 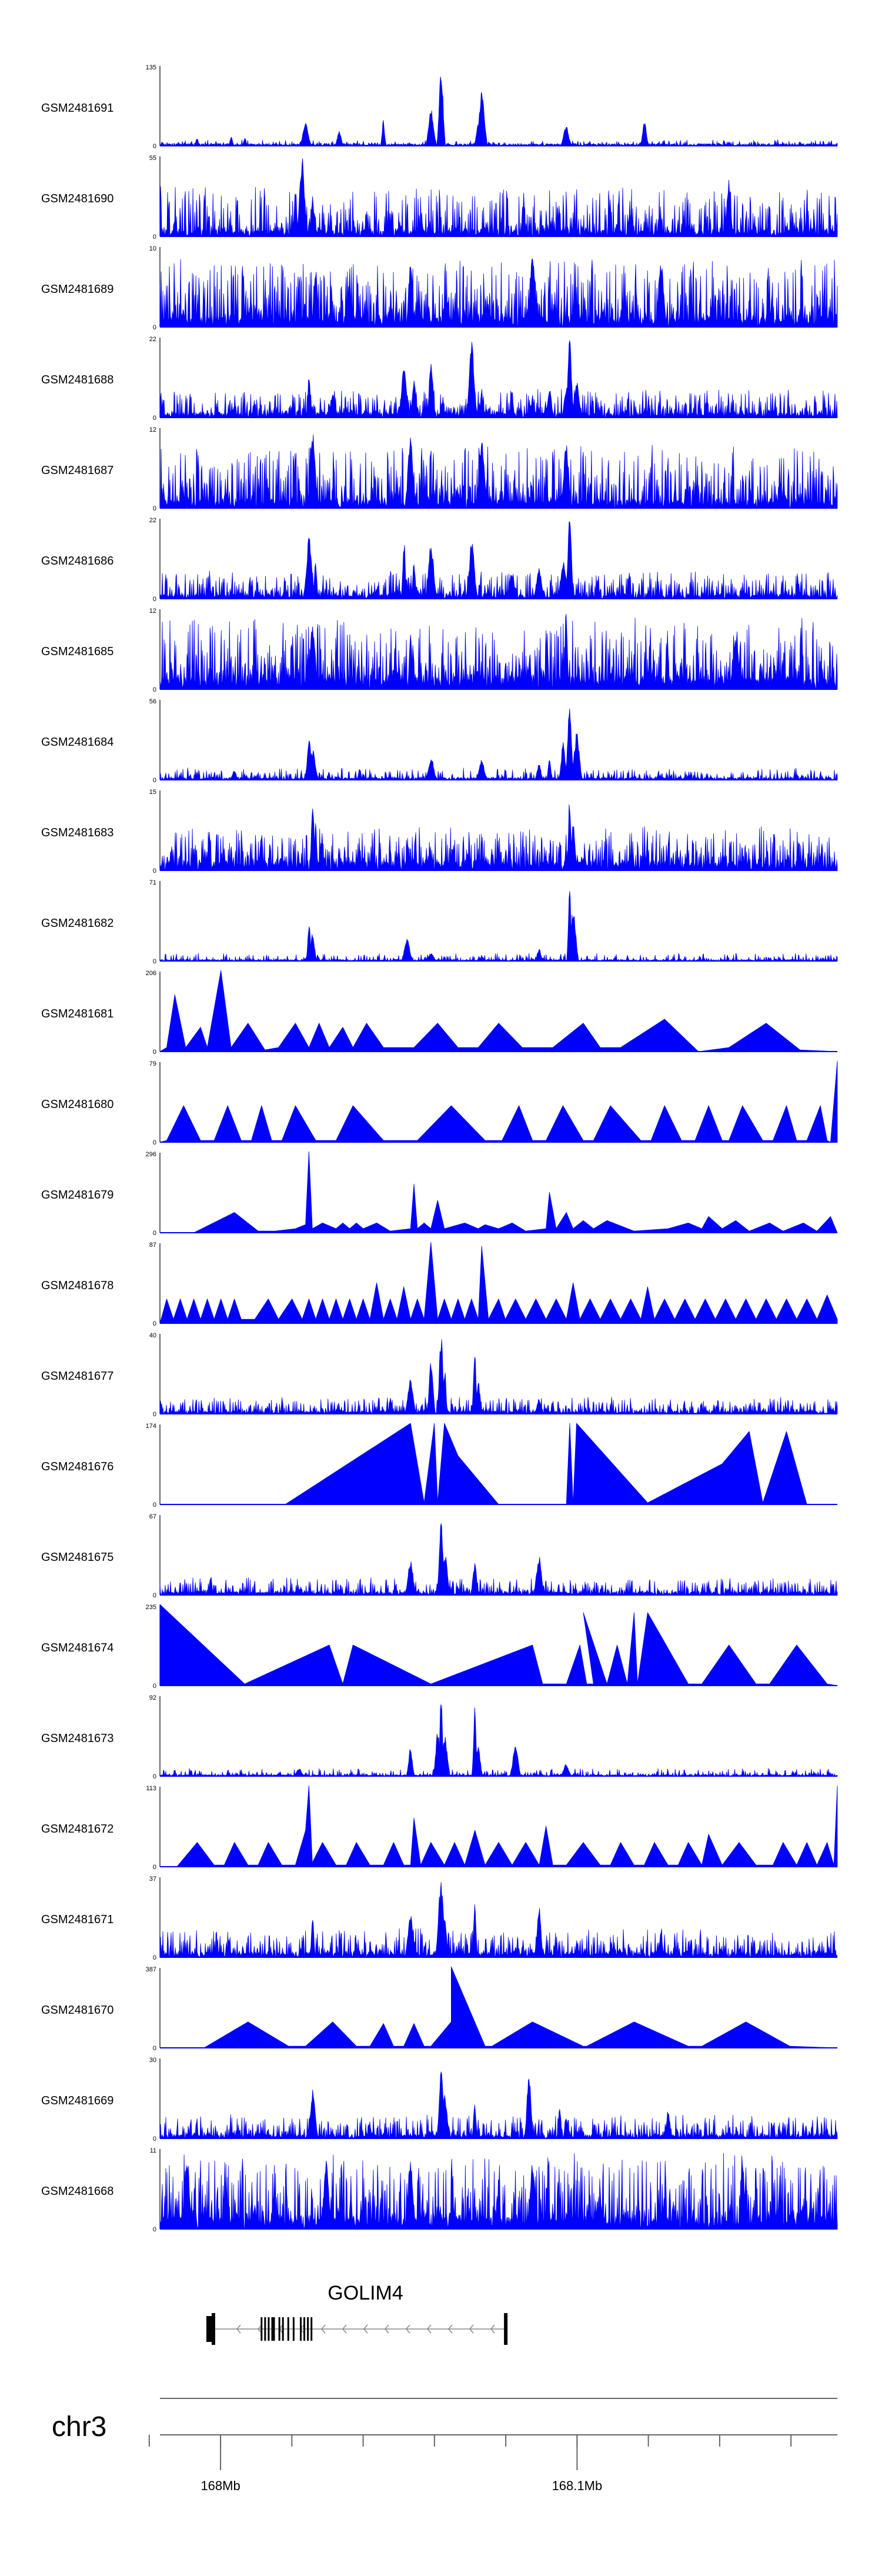 I want to click on axis-tick-label: 168.1Mb, so click(x=577, y=2485).